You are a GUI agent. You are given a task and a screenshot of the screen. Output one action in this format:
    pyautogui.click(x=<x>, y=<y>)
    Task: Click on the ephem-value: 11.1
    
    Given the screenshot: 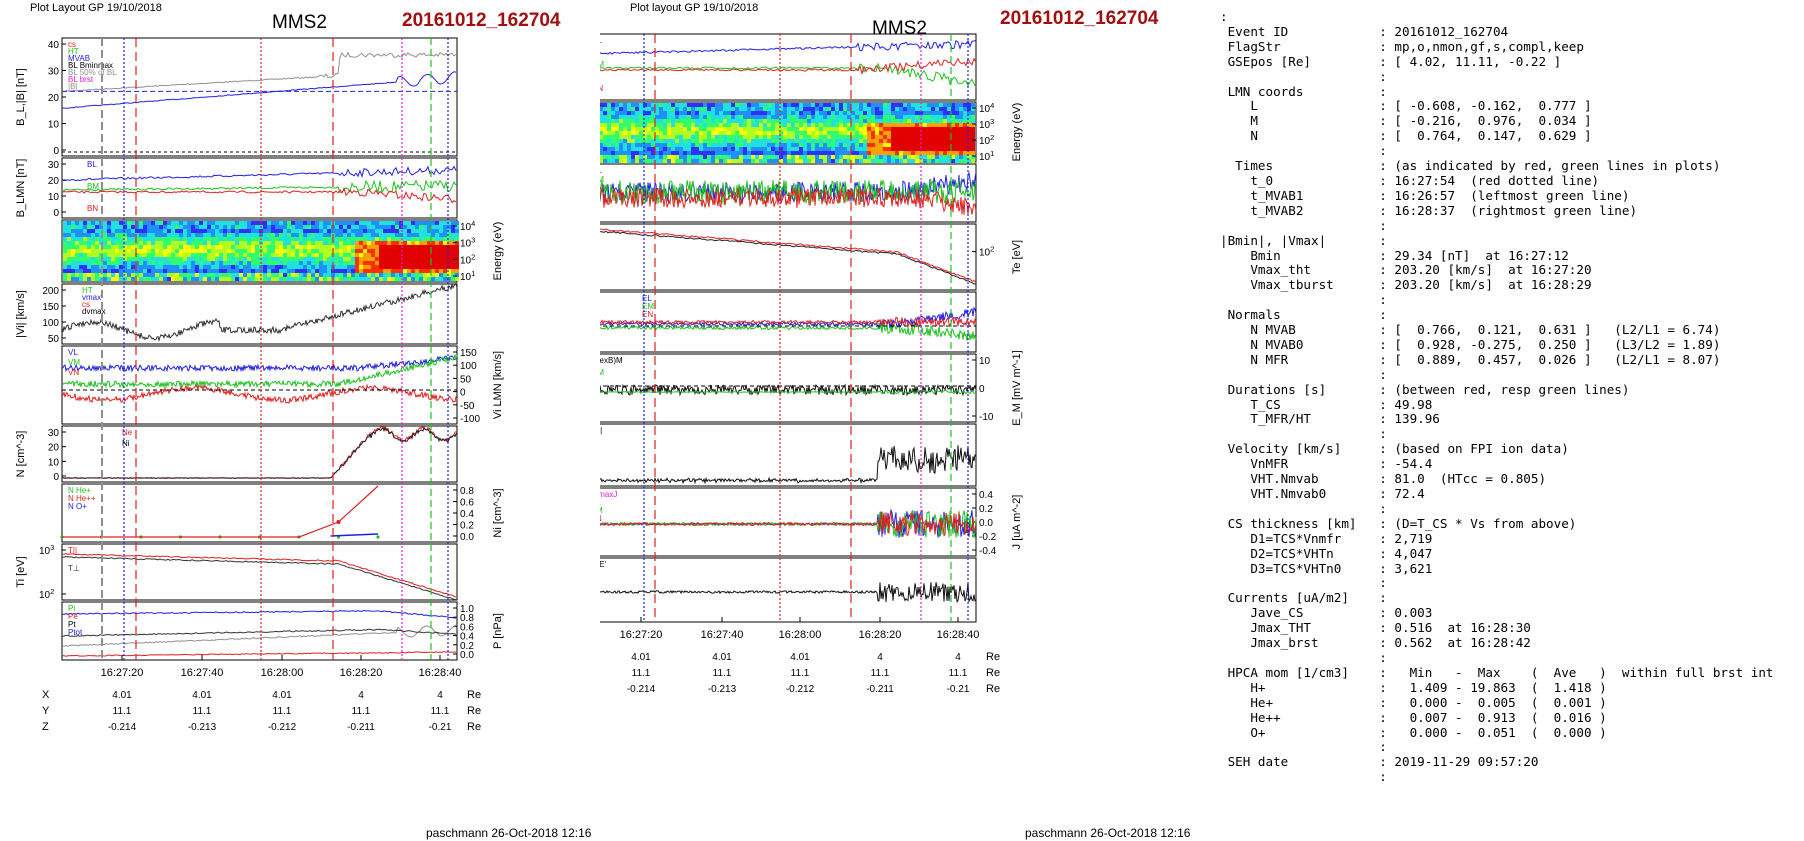 What is the action you would take?
    pyautogui.click(x=722, y=673)
    